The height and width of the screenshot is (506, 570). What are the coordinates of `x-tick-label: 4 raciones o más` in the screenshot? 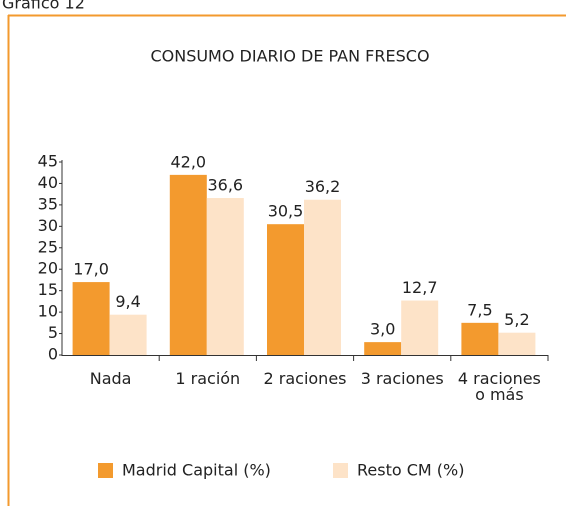 It's located at (499, 386).